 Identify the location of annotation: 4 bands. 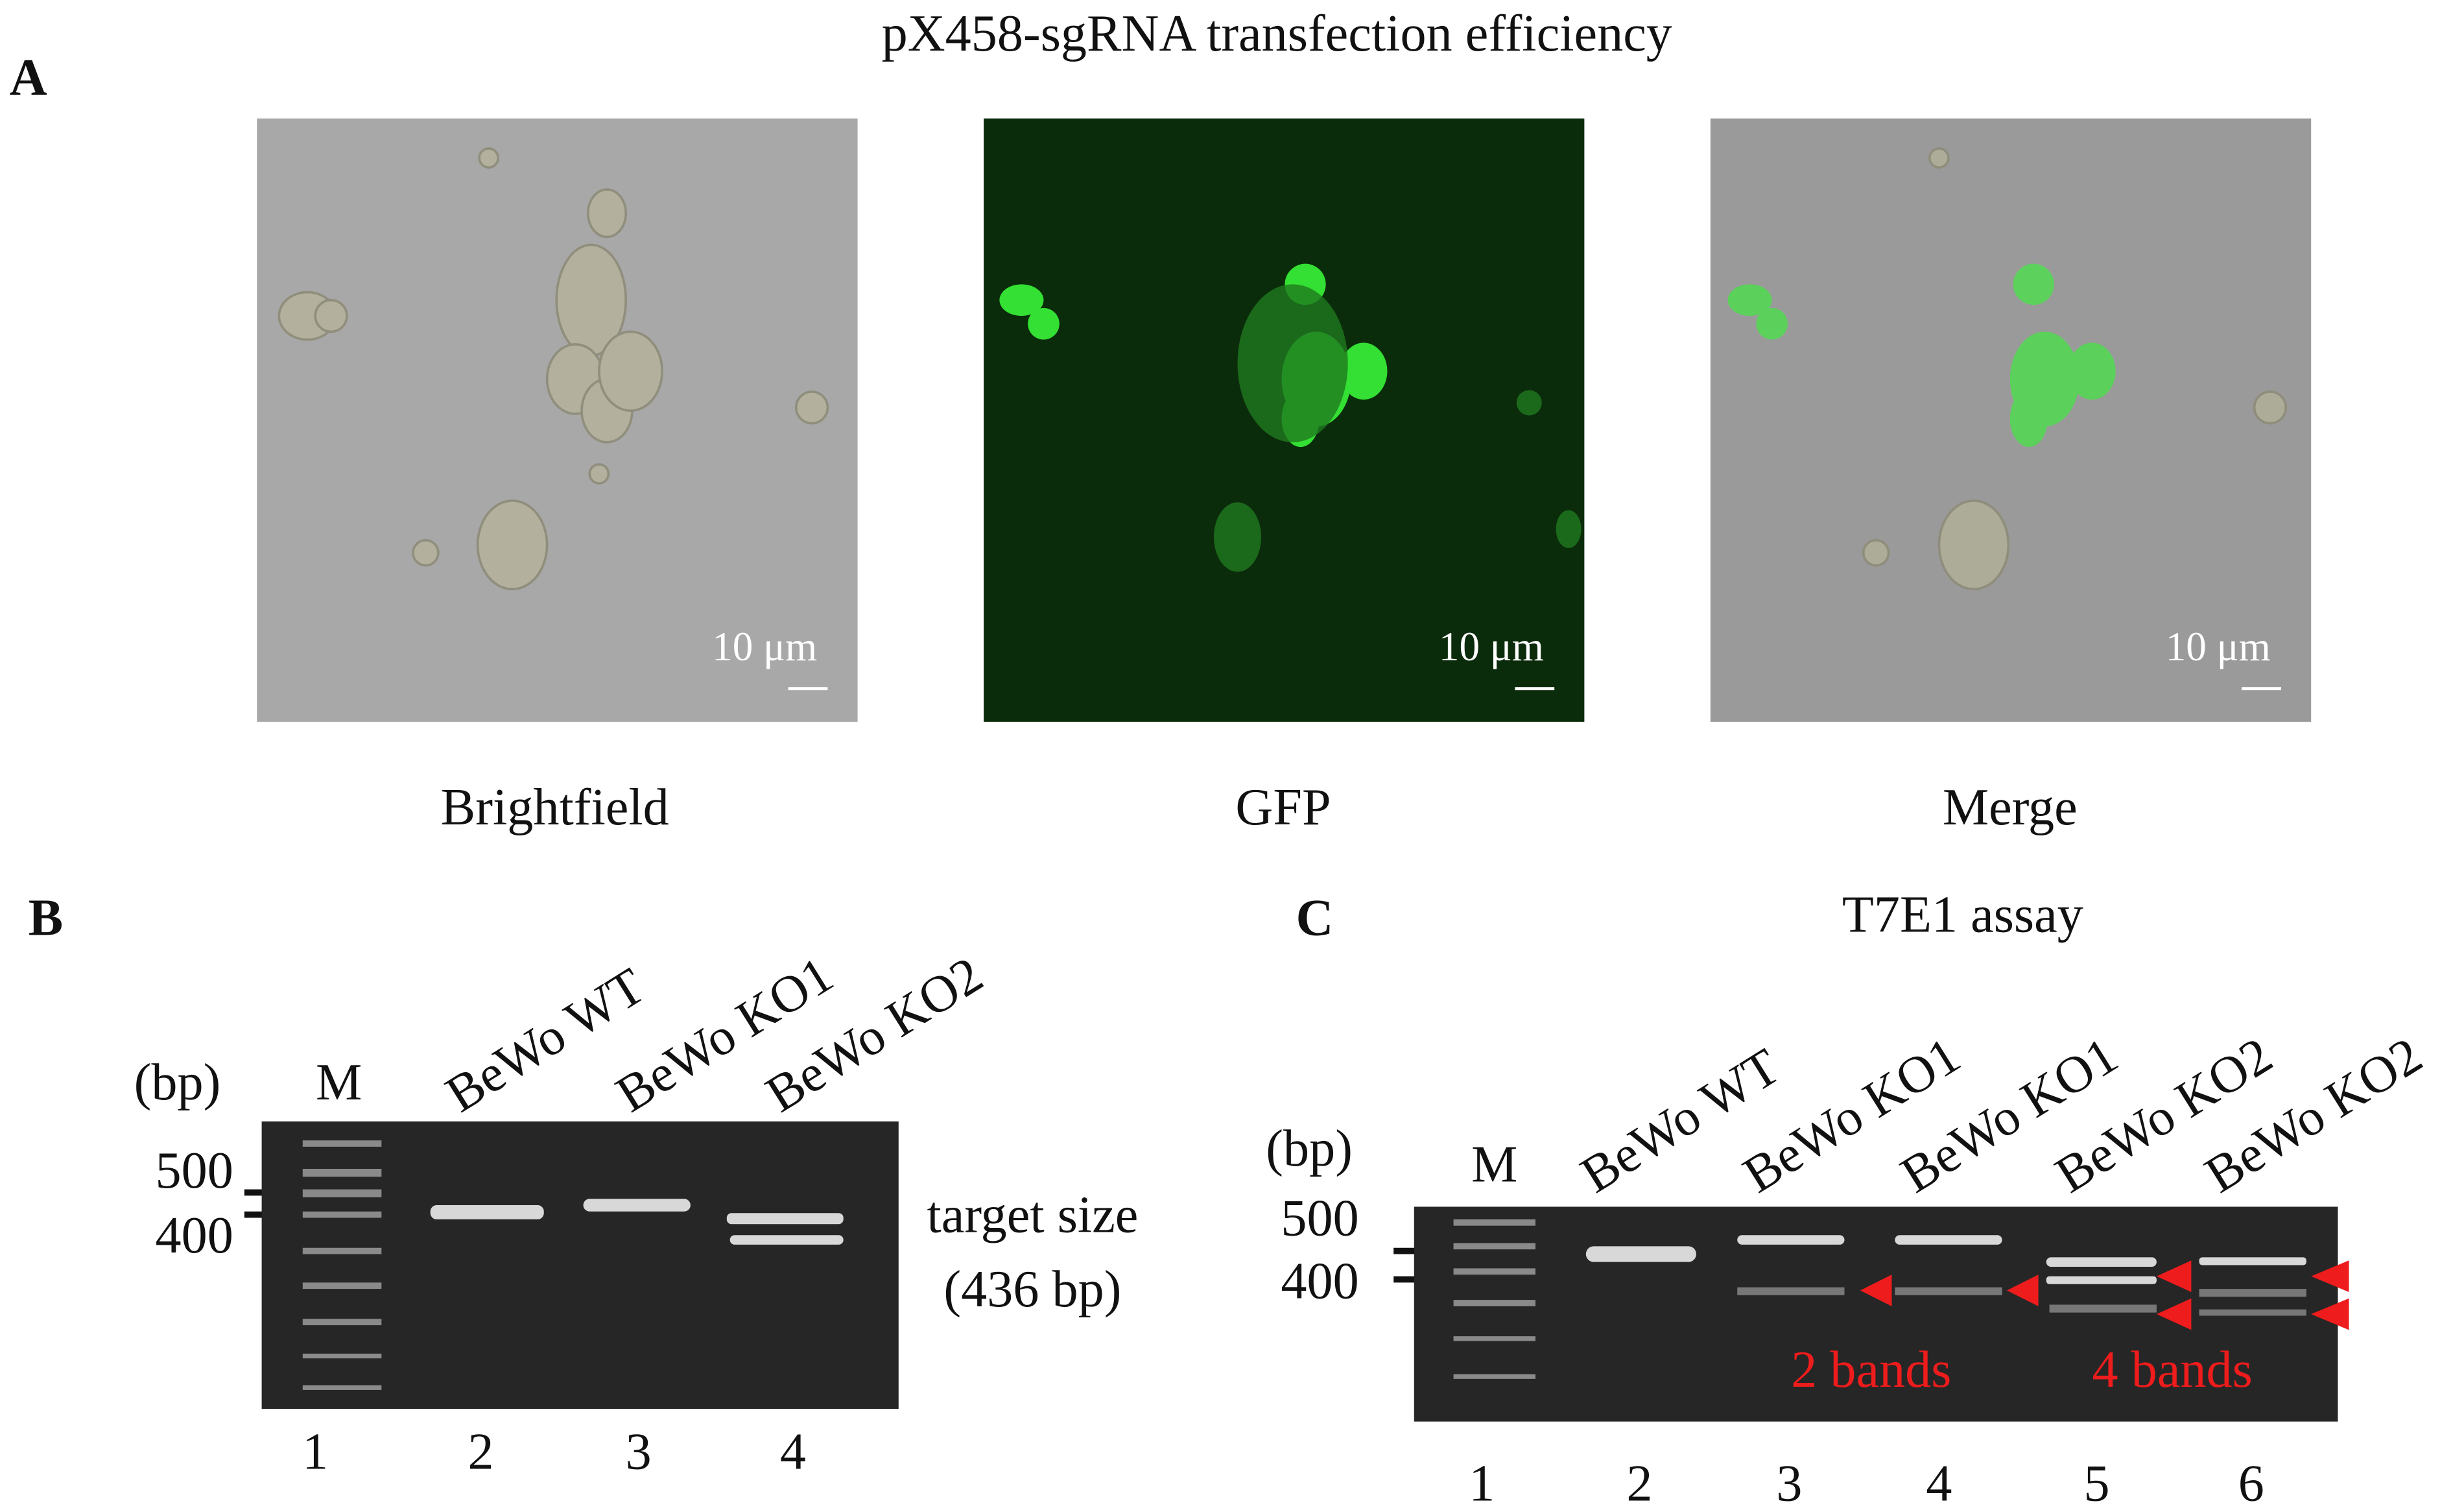
(2172, 1369).